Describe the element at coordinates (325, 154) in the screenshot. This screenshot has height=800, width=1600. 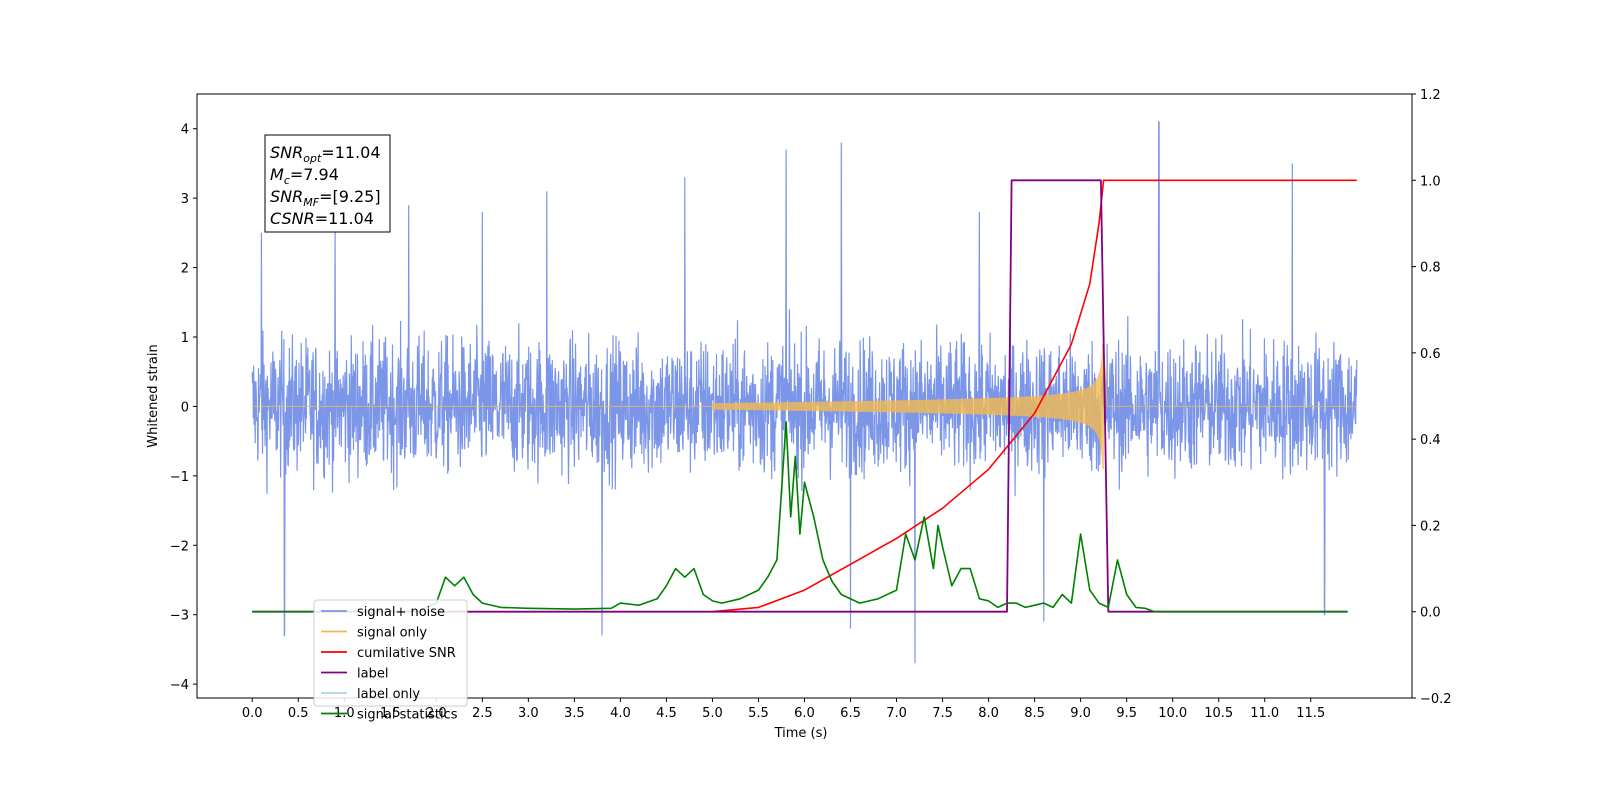
I see `annotation-line: SNRopt=11.04` at that location.